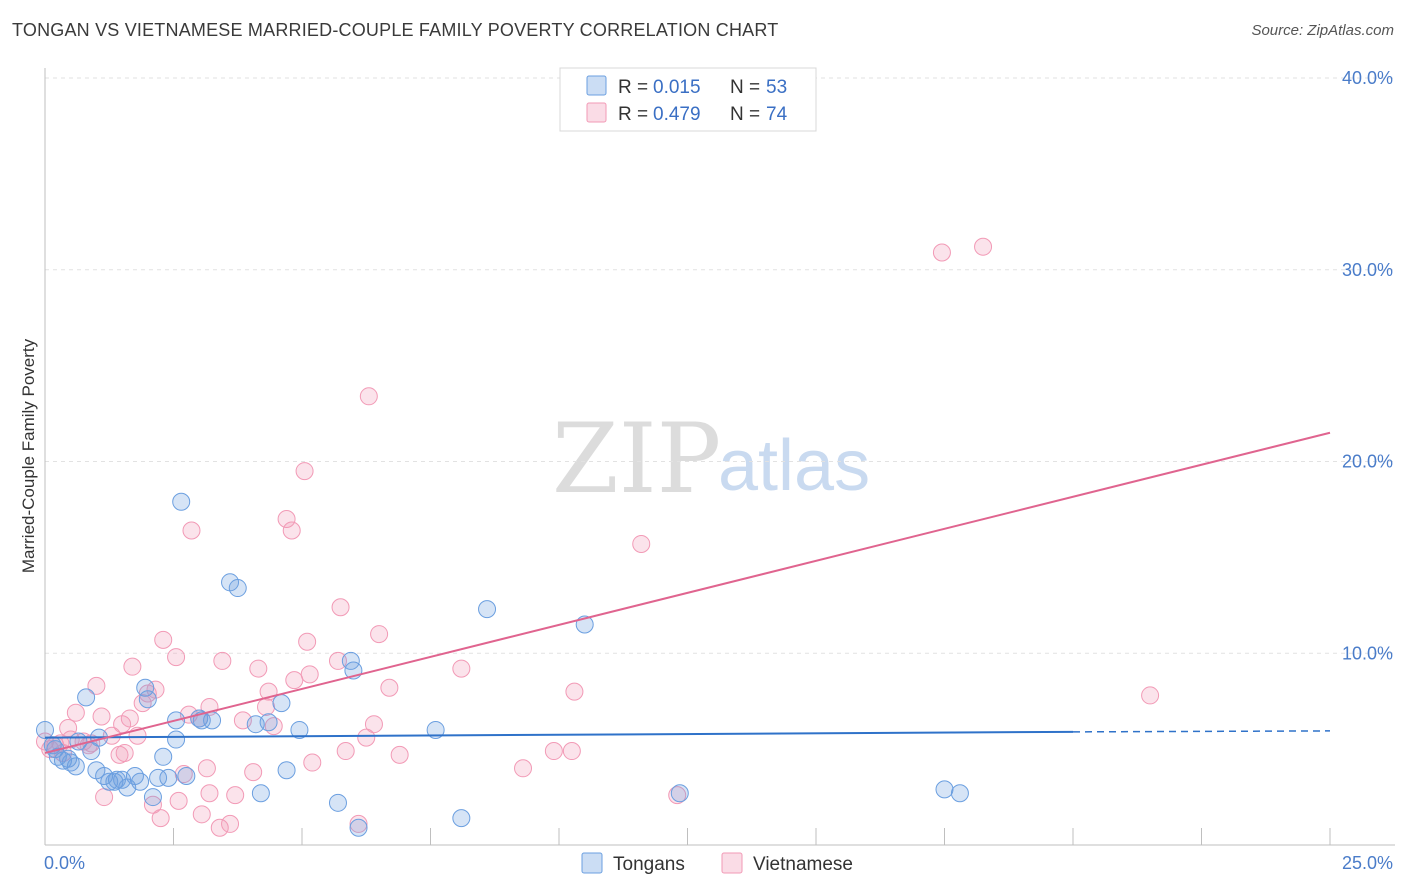 The image size is (1406, 892). I want to click on x-tick-label-min: 0.0%, so click(64, 863).